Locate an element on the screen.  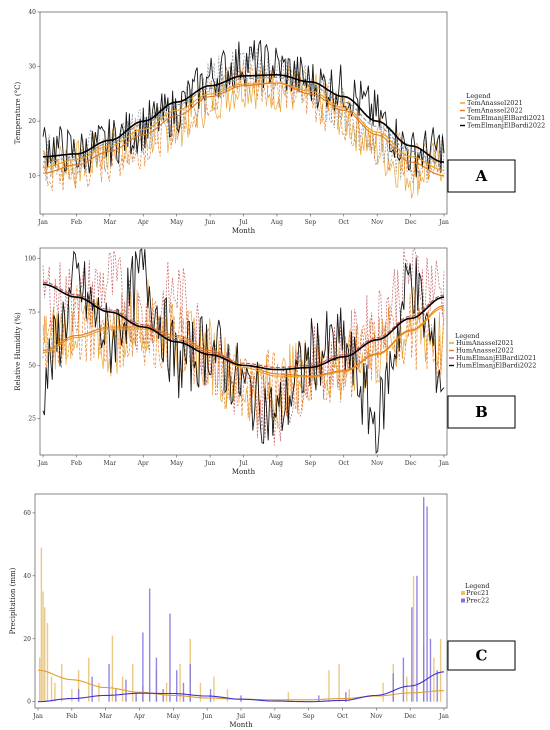
trend-curve-TemAnassel2021 is located at coordinates (243, 126).